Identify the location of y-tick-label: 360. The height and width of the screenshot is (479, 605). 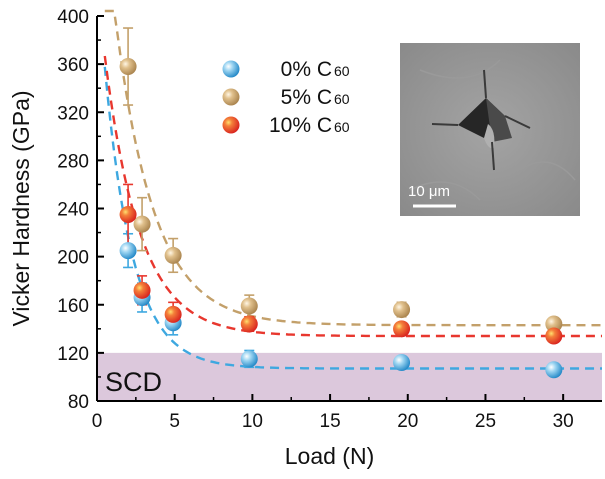
(73, 65).